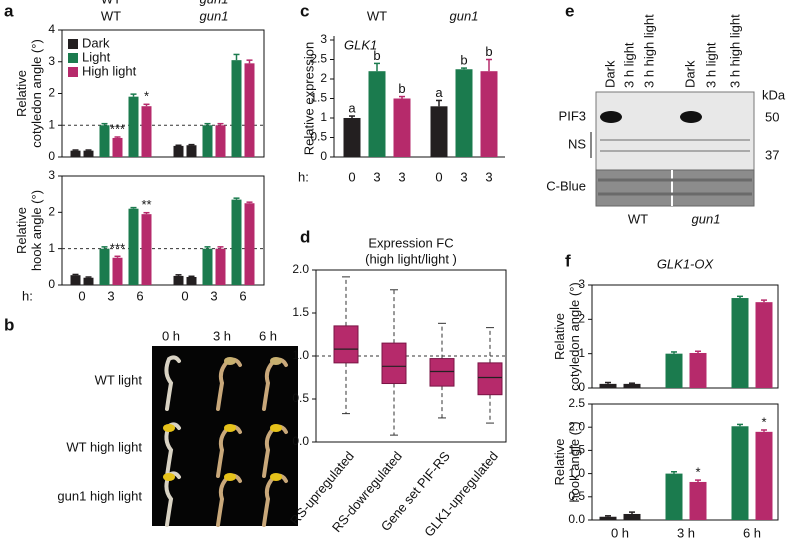  I want to click on significance-label: **, so click(146, 204).